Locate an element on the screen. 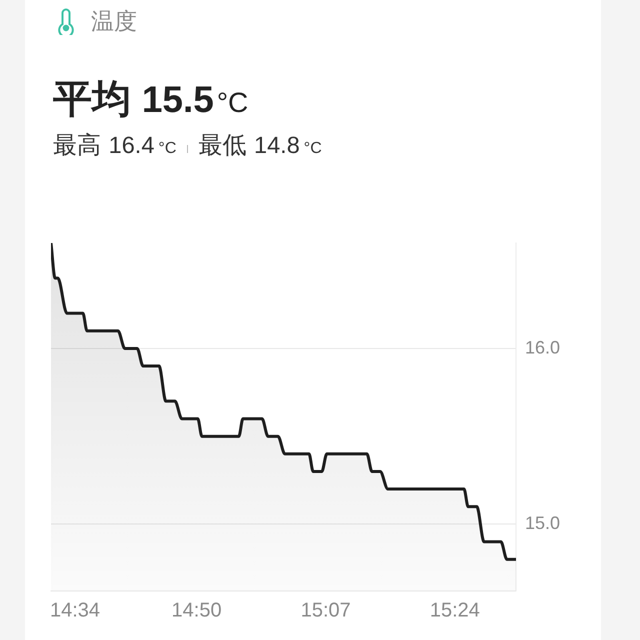 The image size is (640, 640). chart-subtitle: 平均 15.5°C is located at coordinates (150, 99).